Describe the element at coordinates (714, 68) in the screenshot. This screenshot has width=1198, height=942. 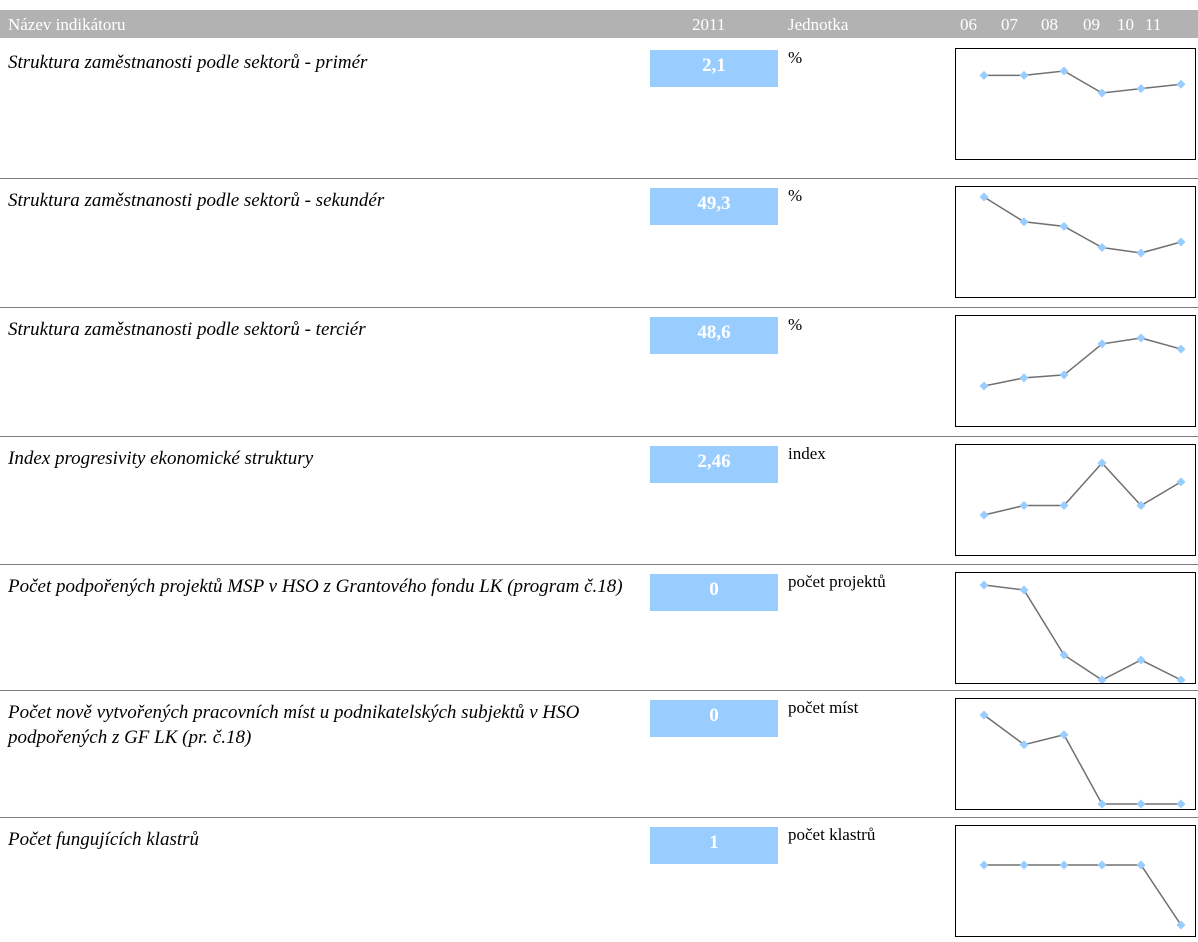
I see `indicator-value: 2,1` at that location.